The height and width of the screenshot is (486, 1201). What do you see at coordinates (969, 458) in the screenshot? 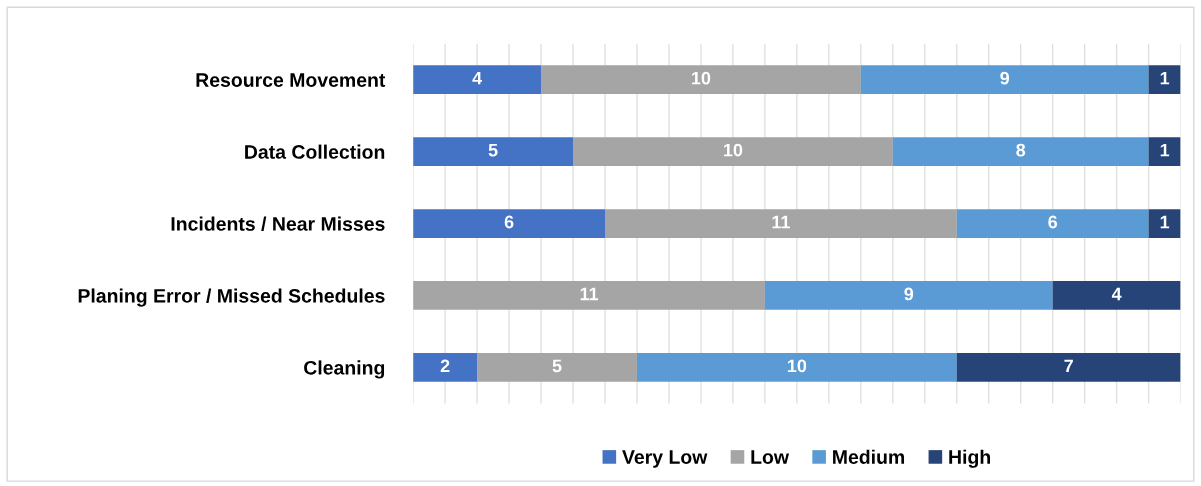
I see `legend-label: High` at bounding box center [969, 458].